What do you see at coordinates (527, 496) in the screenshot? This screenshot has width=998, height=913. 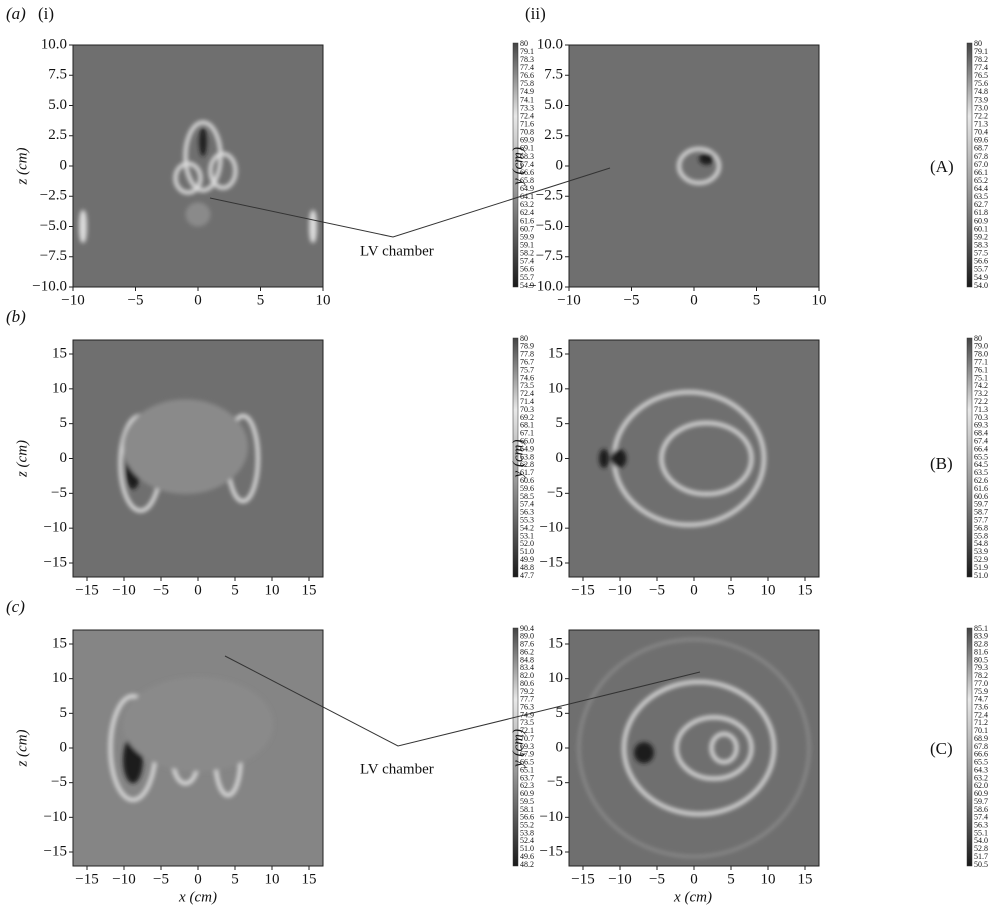 I see `colorbar-label: 58.5` at bounding box center [527, 496].